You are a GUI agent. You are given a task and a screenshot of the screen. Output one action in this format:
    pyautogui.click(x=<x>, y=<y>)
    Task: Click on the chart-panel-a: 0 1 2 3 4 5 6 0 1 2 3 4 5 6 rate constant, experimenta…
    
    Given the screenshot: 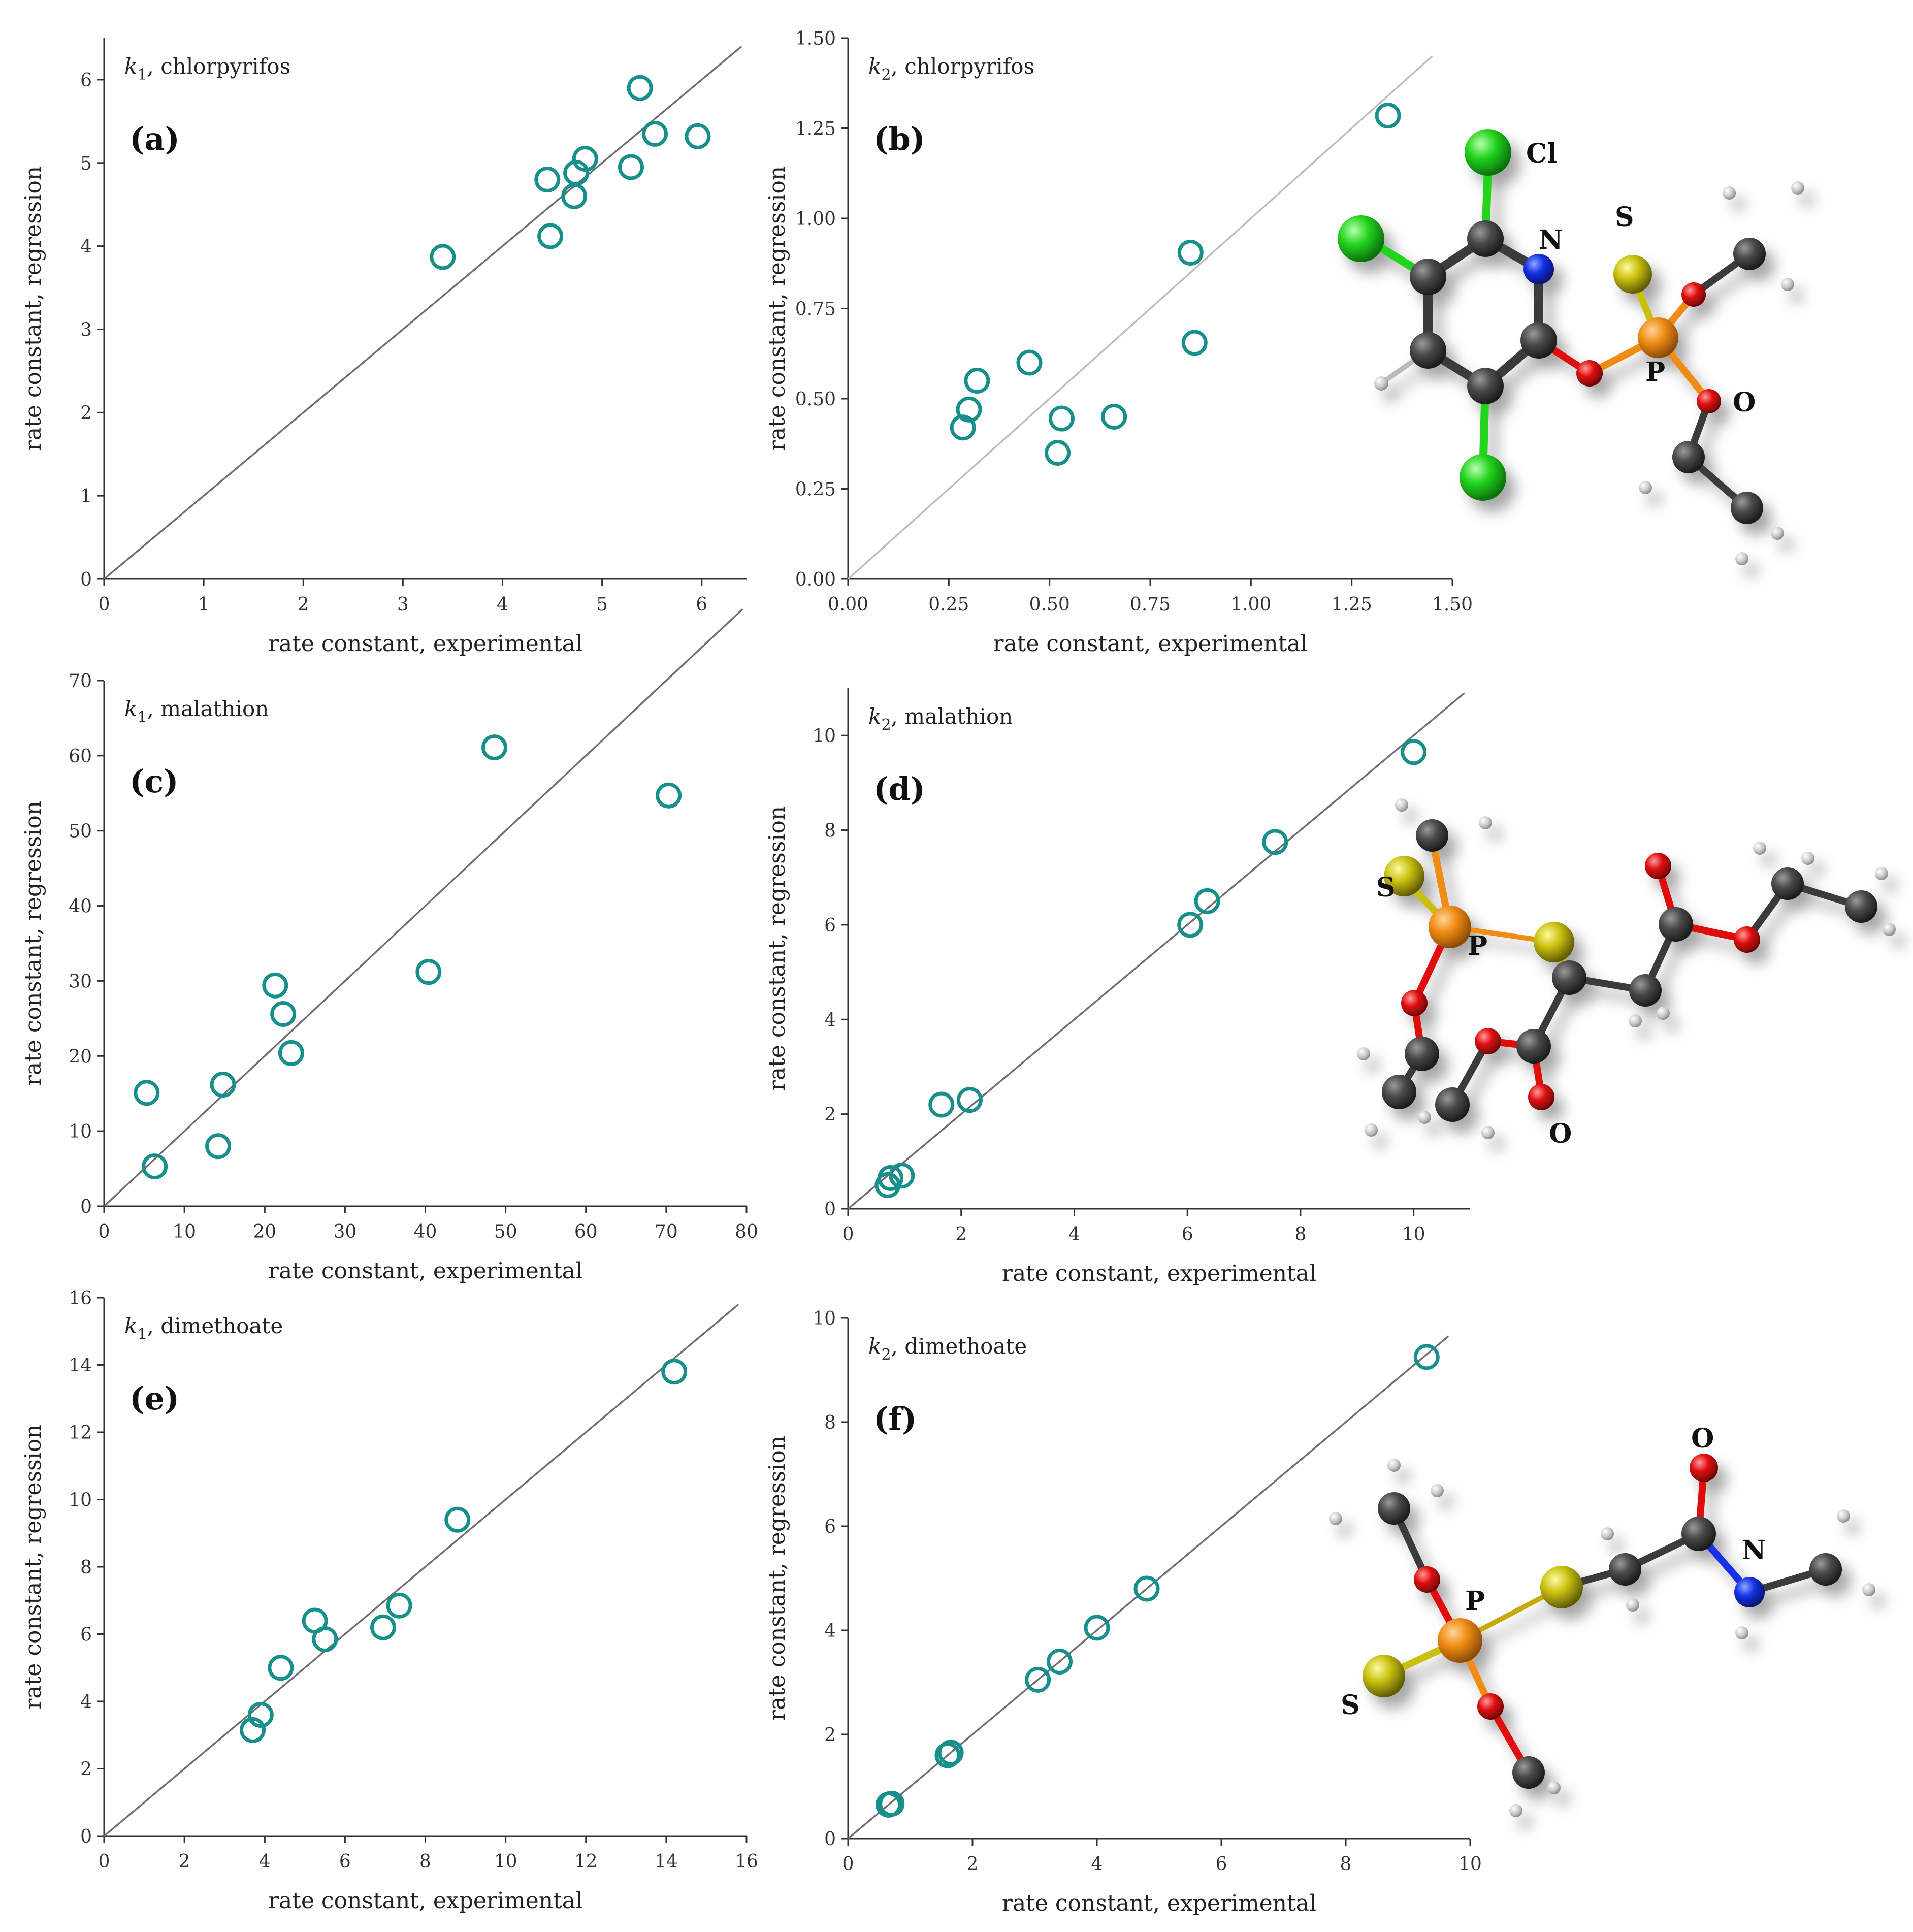 What is the action you would take?
    pyautogui.click(x=384, y=347)
    